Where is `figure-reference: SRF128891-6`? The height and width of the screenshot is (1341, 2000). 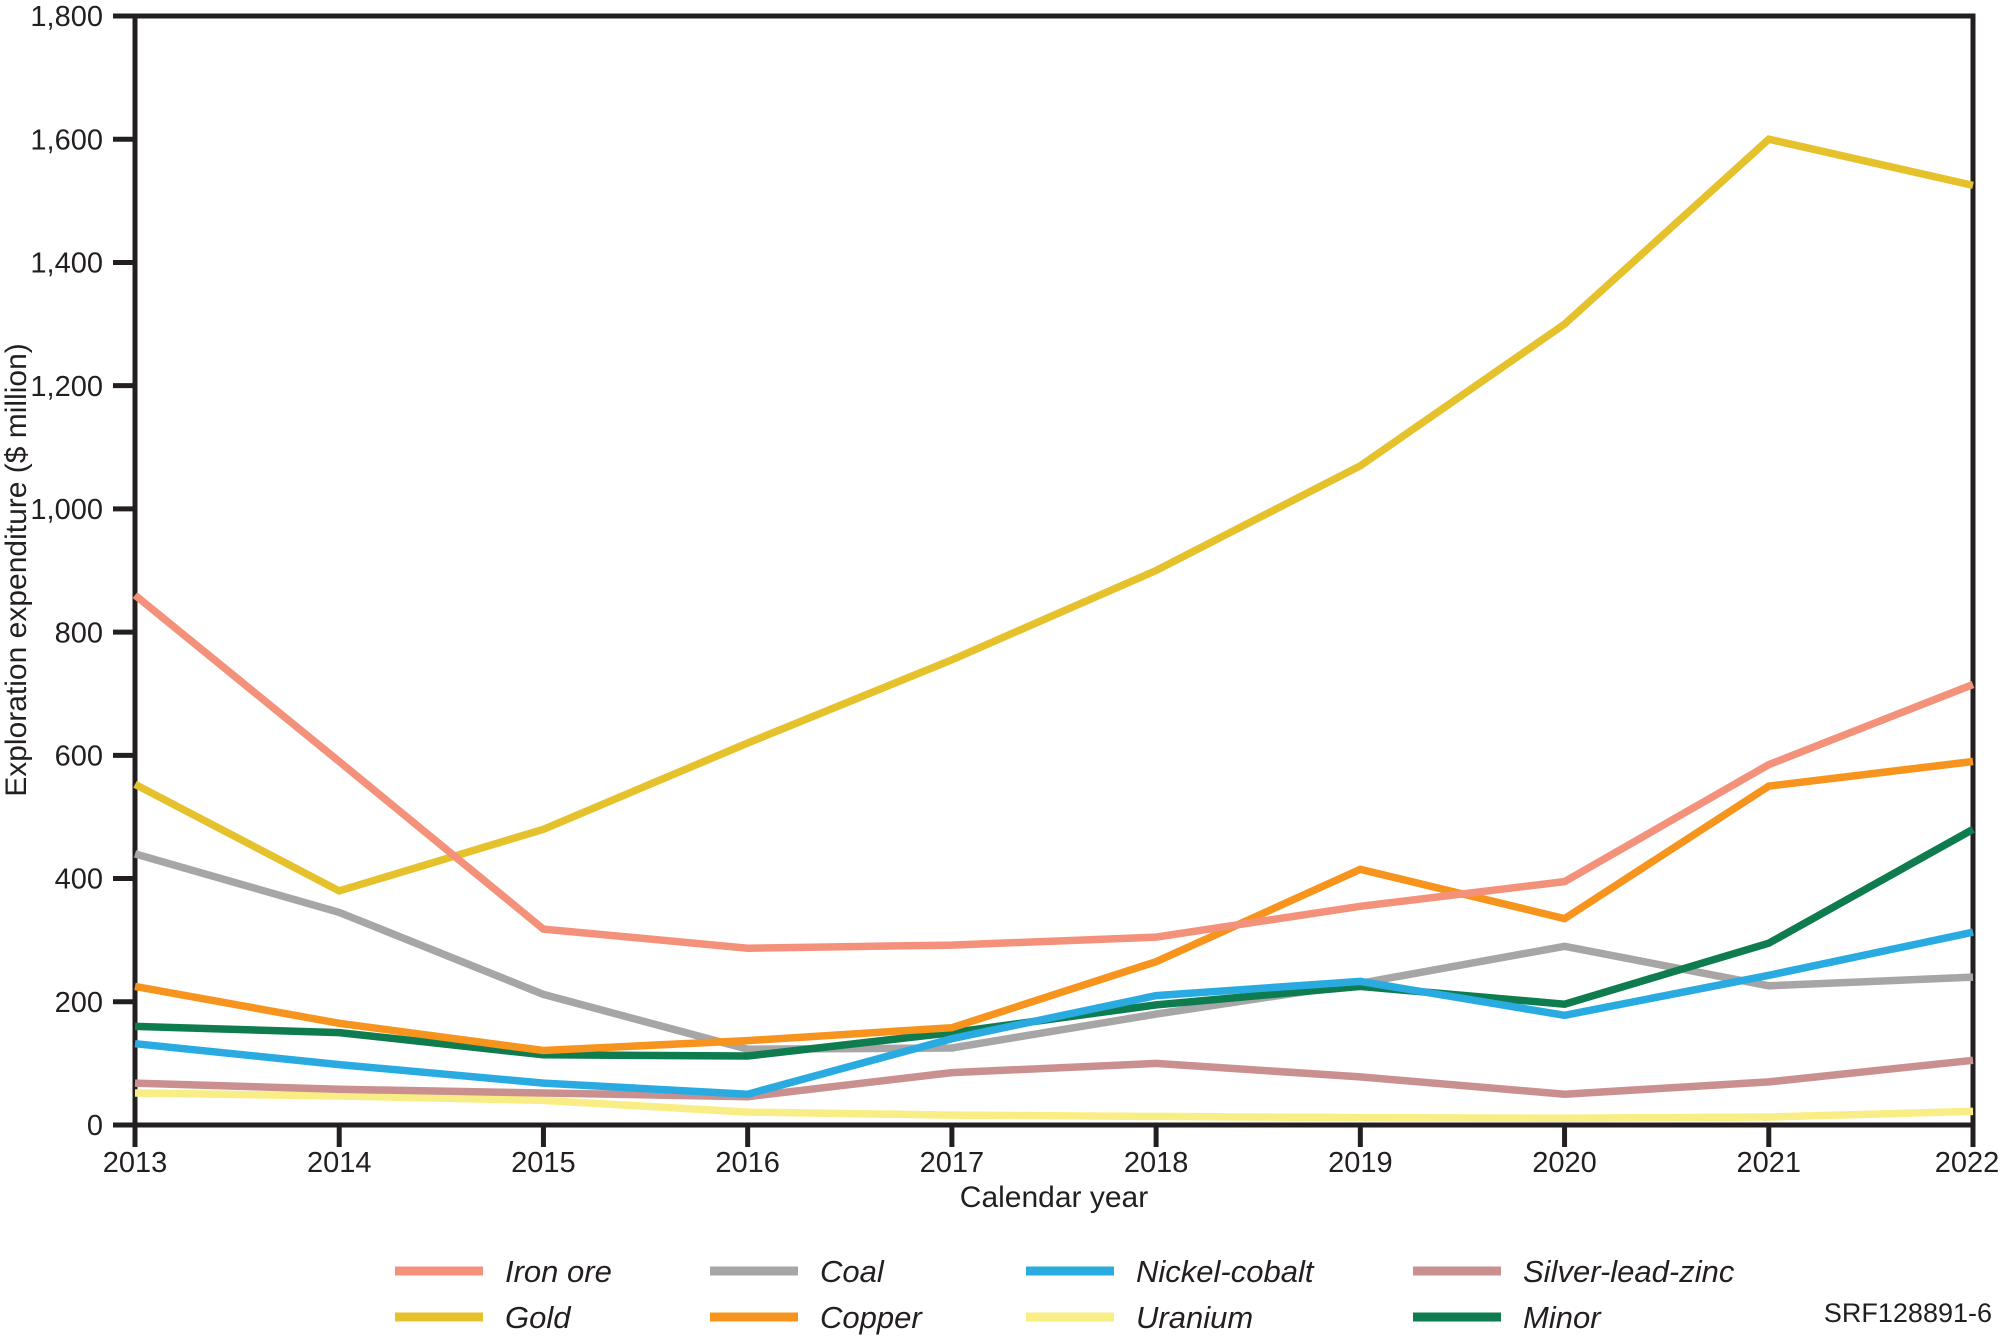 figure-reference: SRF128891-6 is located at coordinates (1908, 1313).